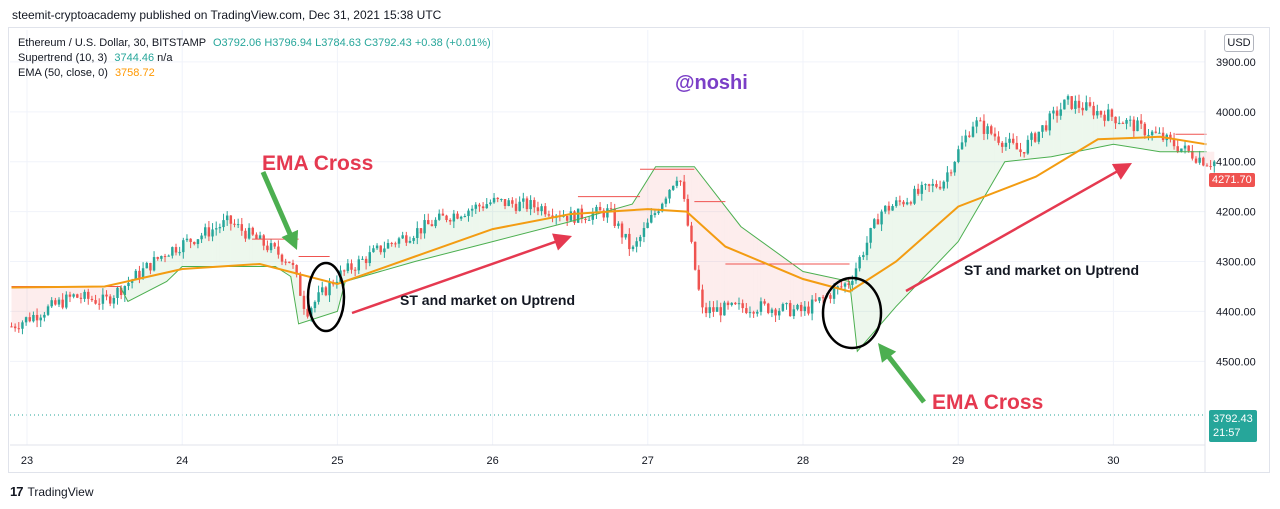 Image resolution: width=1280 pixels, height=509 pixels. Describe the element at coordinates (1239, 43) in the screenshot. I see `currency-button: USD` at that location.